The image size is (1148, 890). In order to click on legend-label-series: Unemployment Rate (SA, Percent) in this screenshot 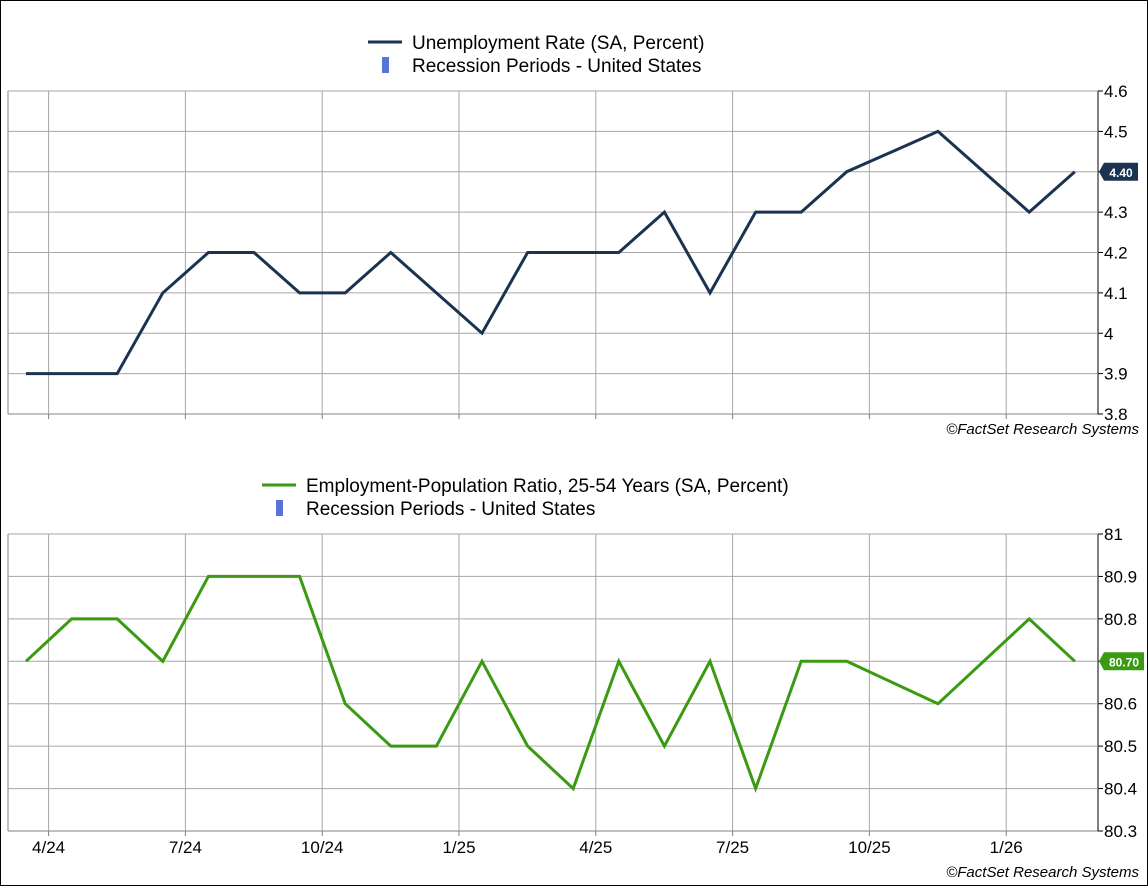, I will do `click(558, 43)`.